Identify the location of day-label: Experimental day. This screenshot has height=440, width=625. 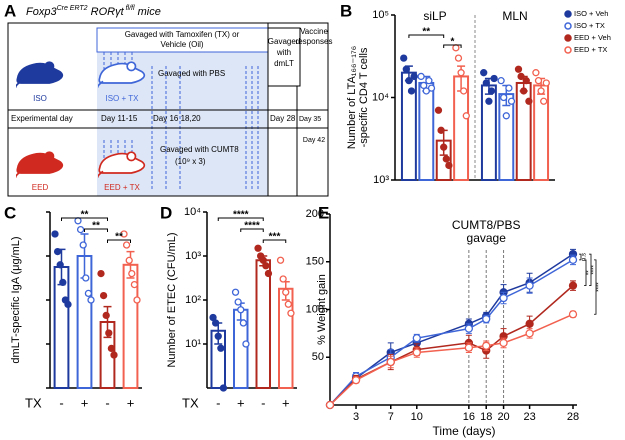
(42, 118).